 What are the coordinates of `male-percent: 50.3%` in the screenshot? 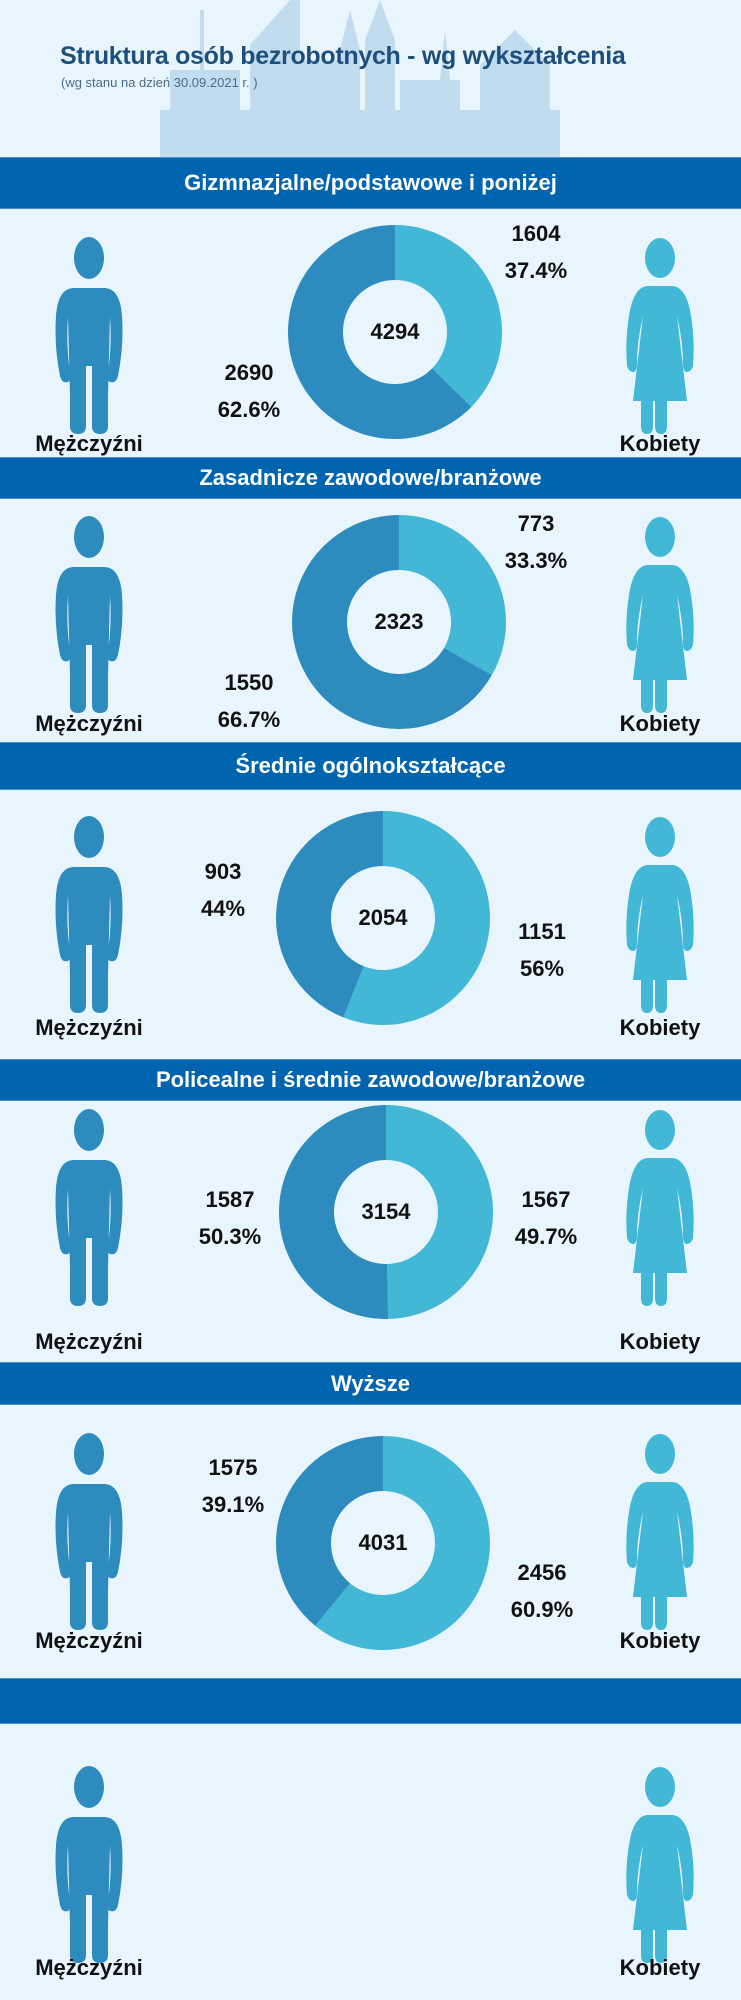 It's located at (230, 1236).